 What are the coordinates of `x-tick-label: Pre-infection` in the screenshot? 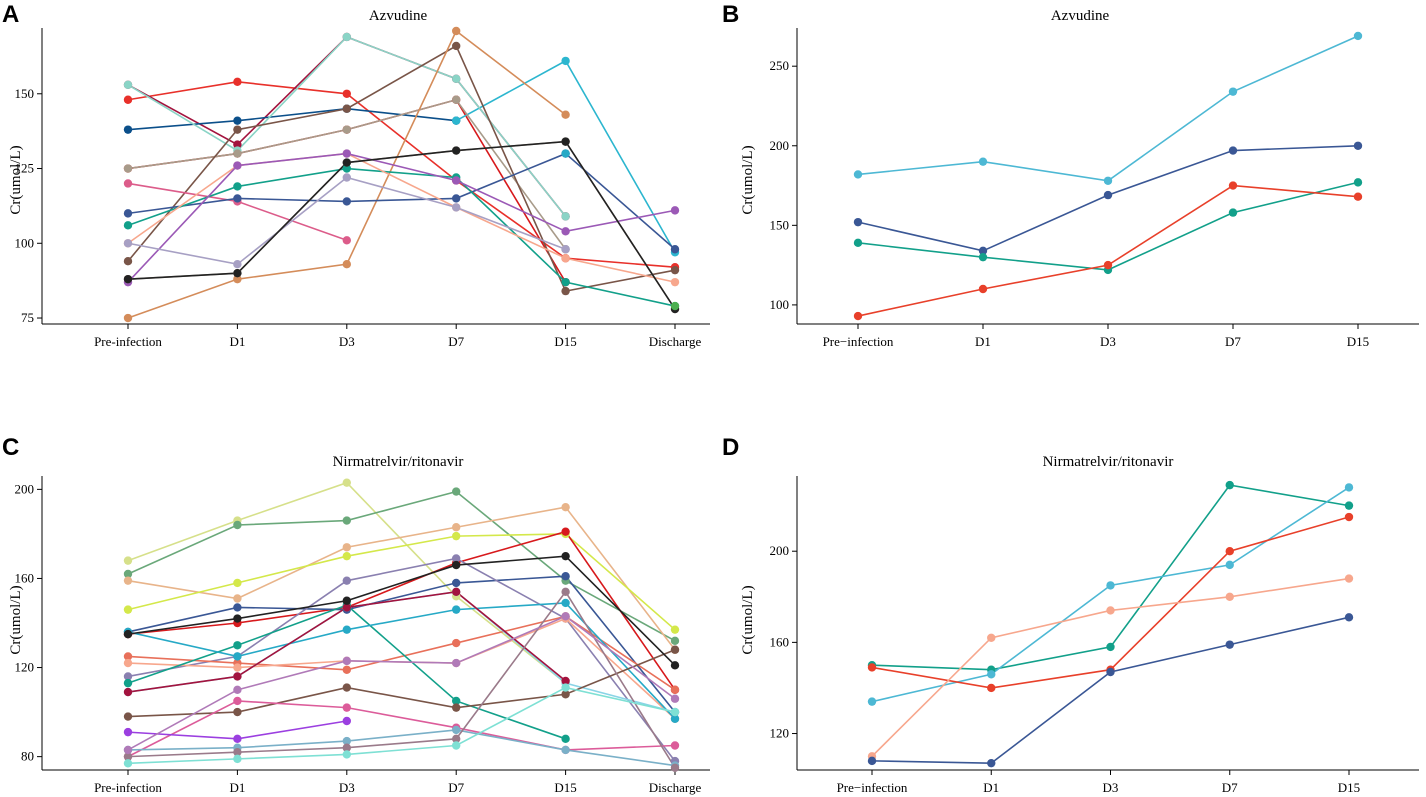 It's located at (128, 787).